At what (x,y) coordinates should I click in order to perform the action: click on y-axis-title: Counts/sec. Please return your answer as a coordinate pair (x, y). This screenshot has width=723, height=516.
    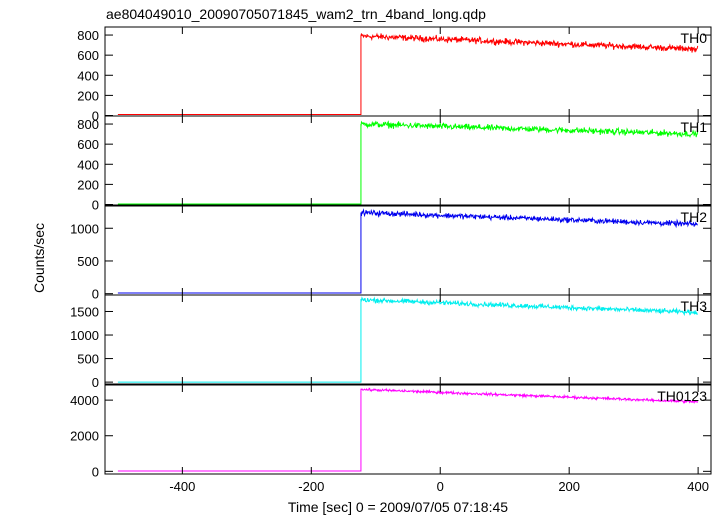
    Looking at the image, I should click on (39, 258).